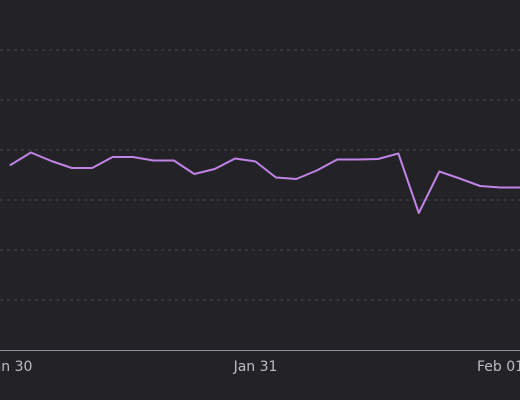  I want to click on x-tick-label: Jan 30, so click(16, 367).